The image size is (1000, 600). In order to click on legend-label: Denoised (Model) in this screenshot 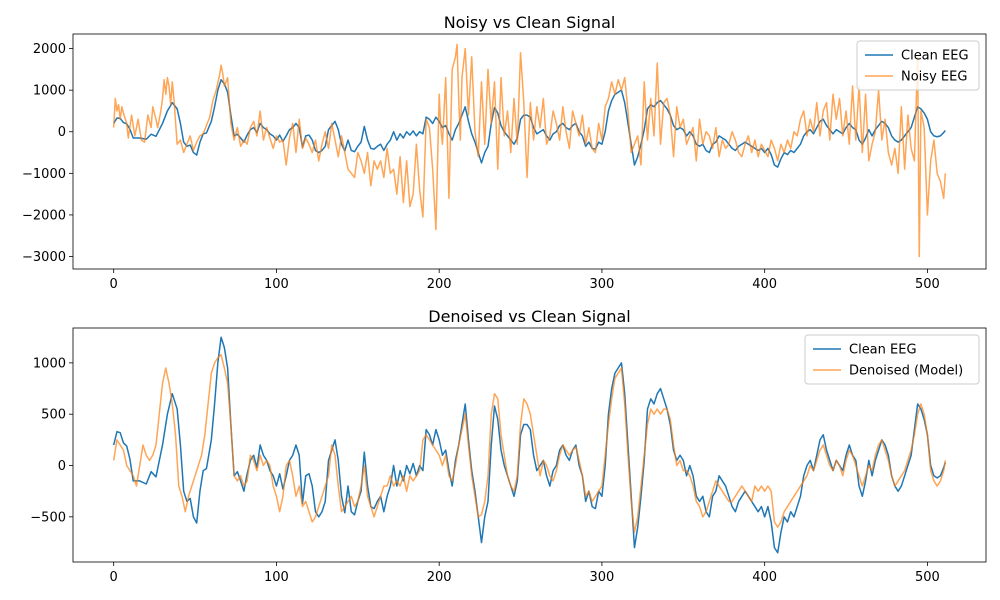, I will do `click(906, 371)`.